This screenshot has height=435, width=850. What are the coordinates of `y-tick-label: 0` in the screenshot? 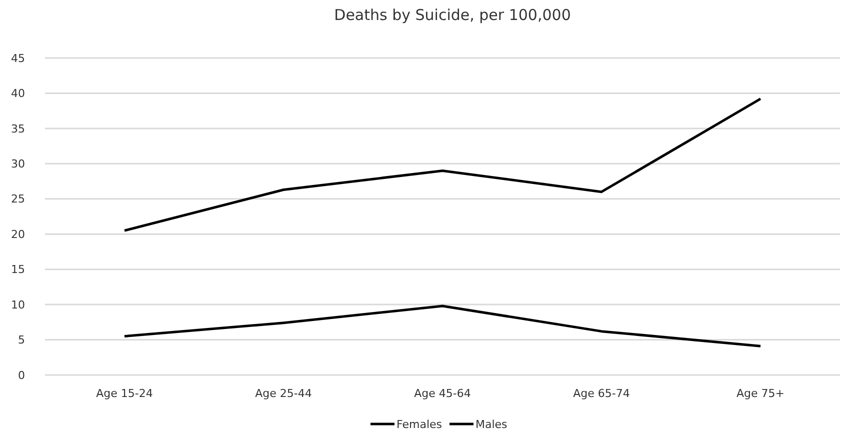 It's located at (21, 375).